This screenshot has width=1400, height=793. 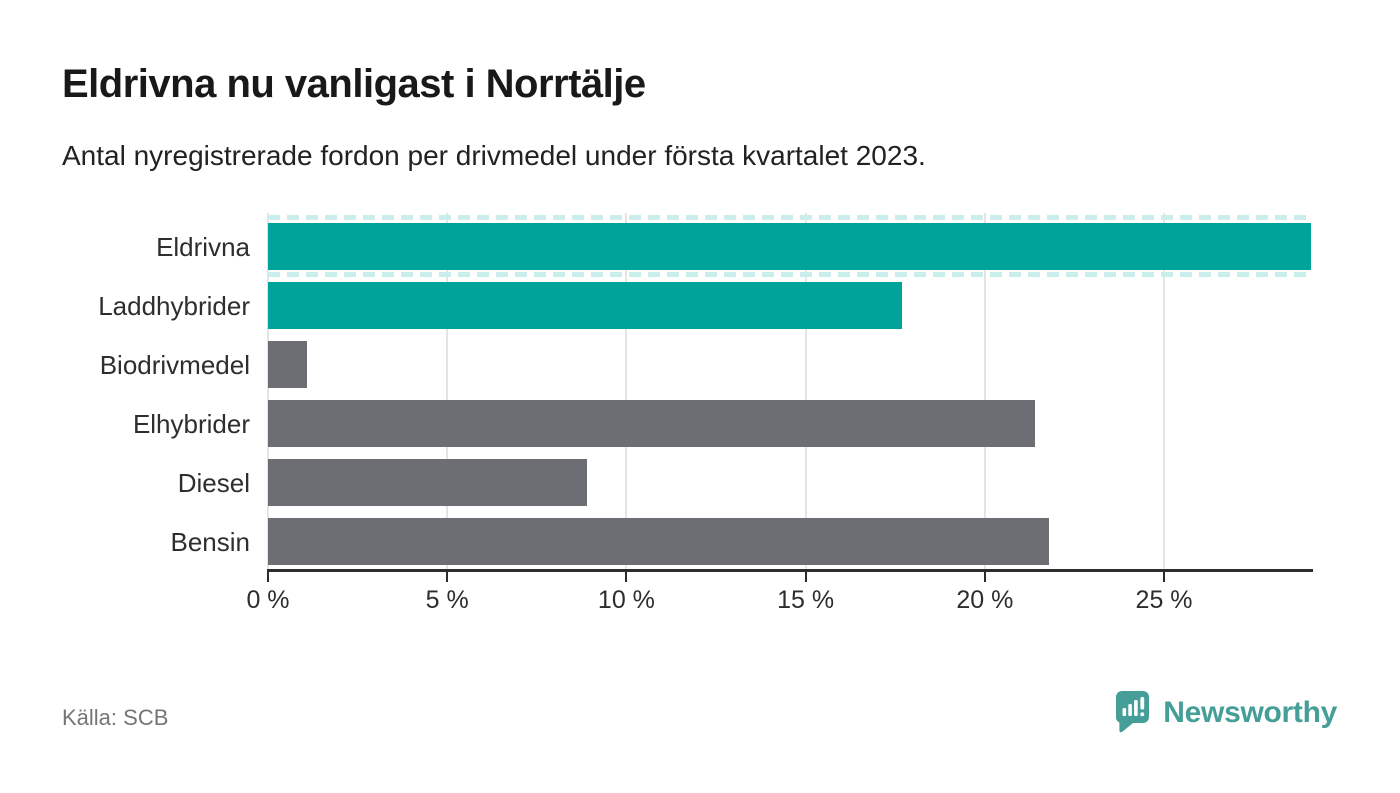 I want to click on category-label-biodrivmedel: Biodrivmedel, so click(x=174, y=364).